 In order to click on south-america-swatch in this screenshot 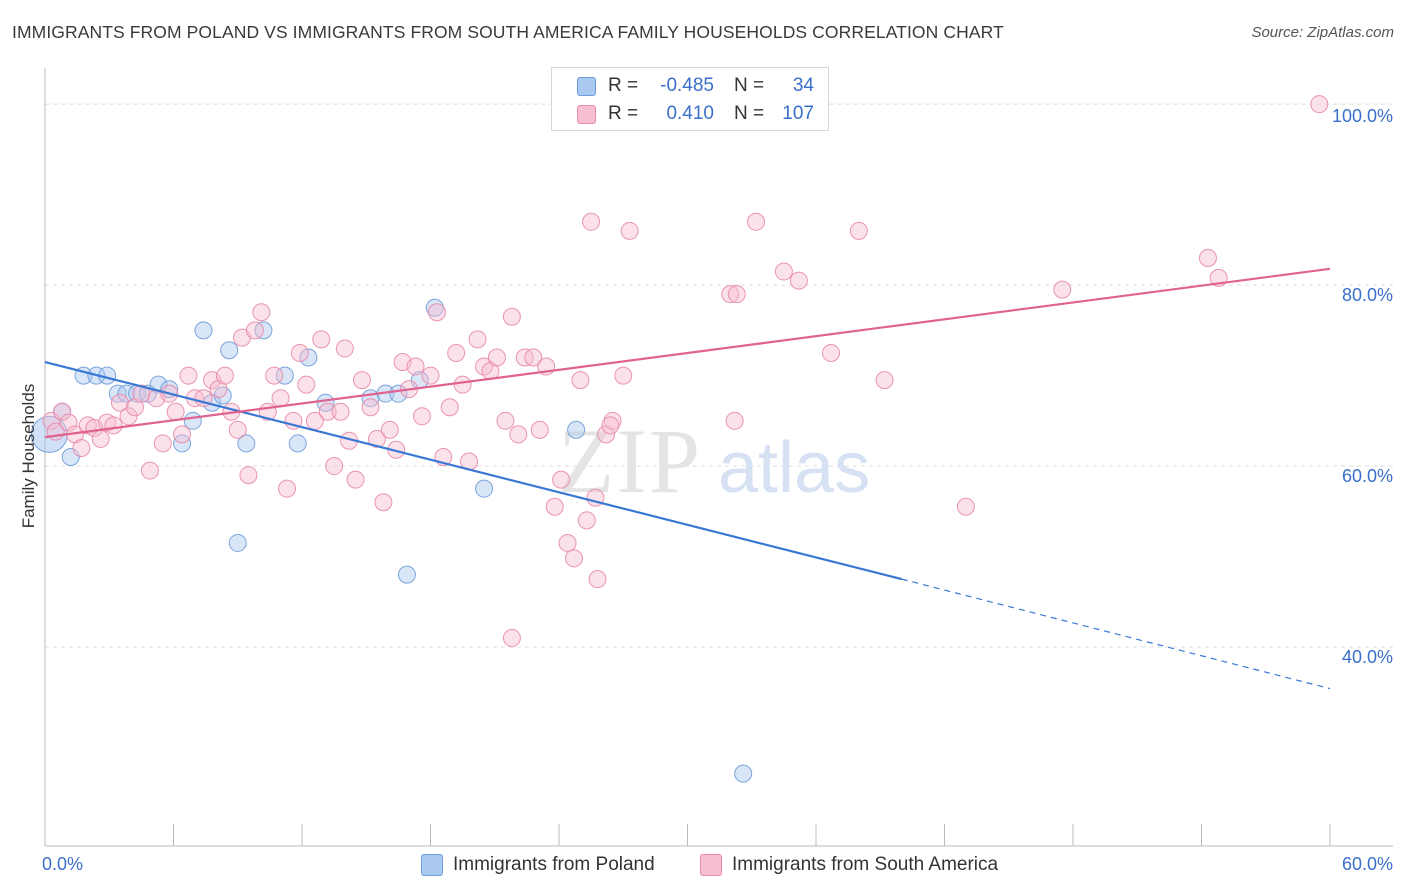, I will do `click(586, 114)`.